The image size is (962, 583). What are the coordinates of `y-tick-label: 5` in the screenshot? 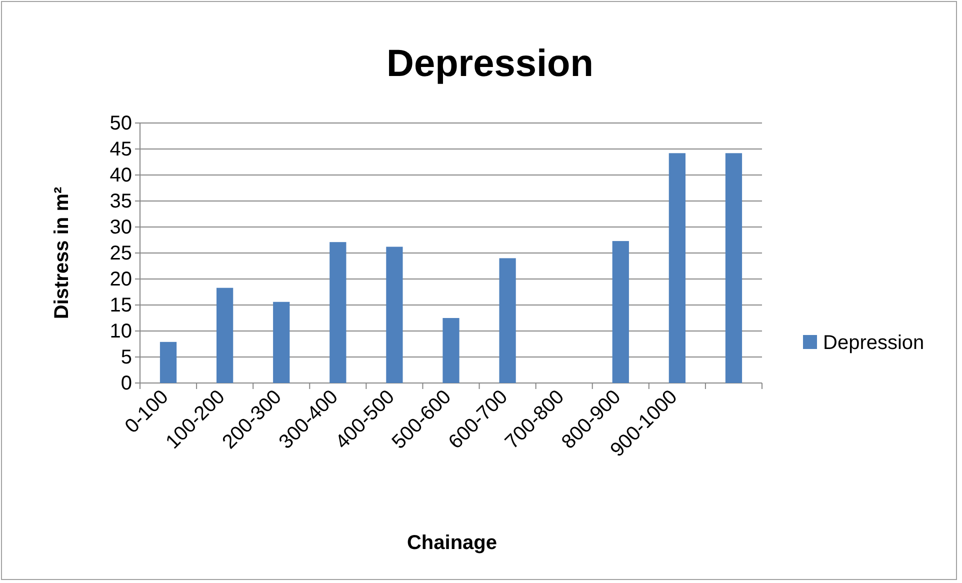 It's located at (126, 357).